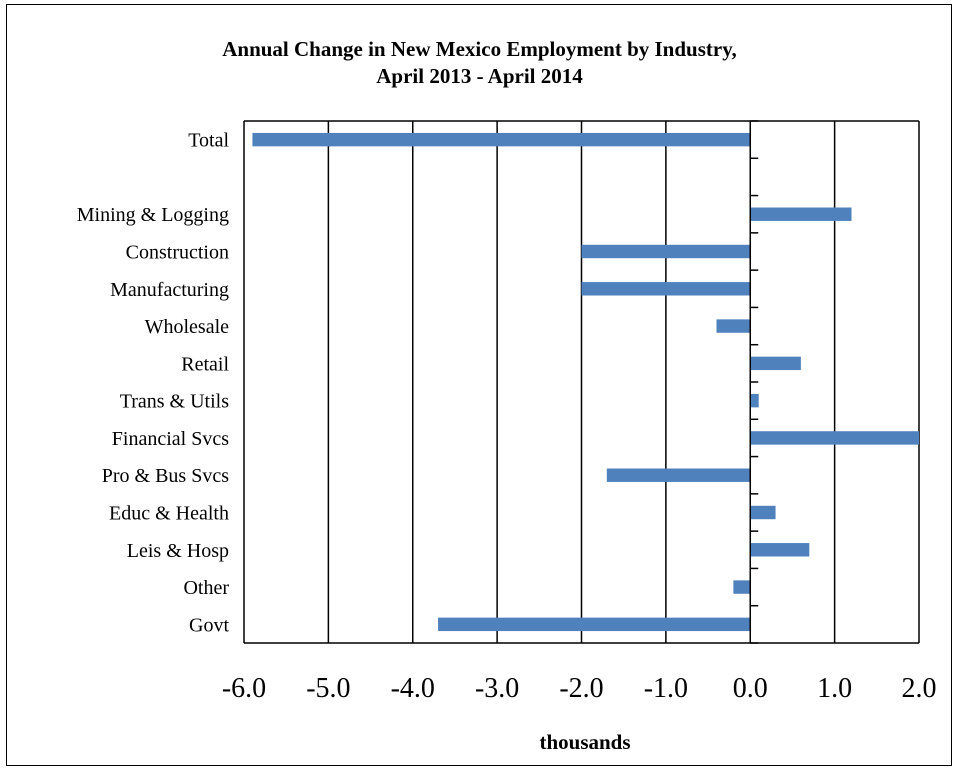 The height and width of the screenshot is (771, 959). I want to click on category-label: Educ & Health, so click(169, 514).